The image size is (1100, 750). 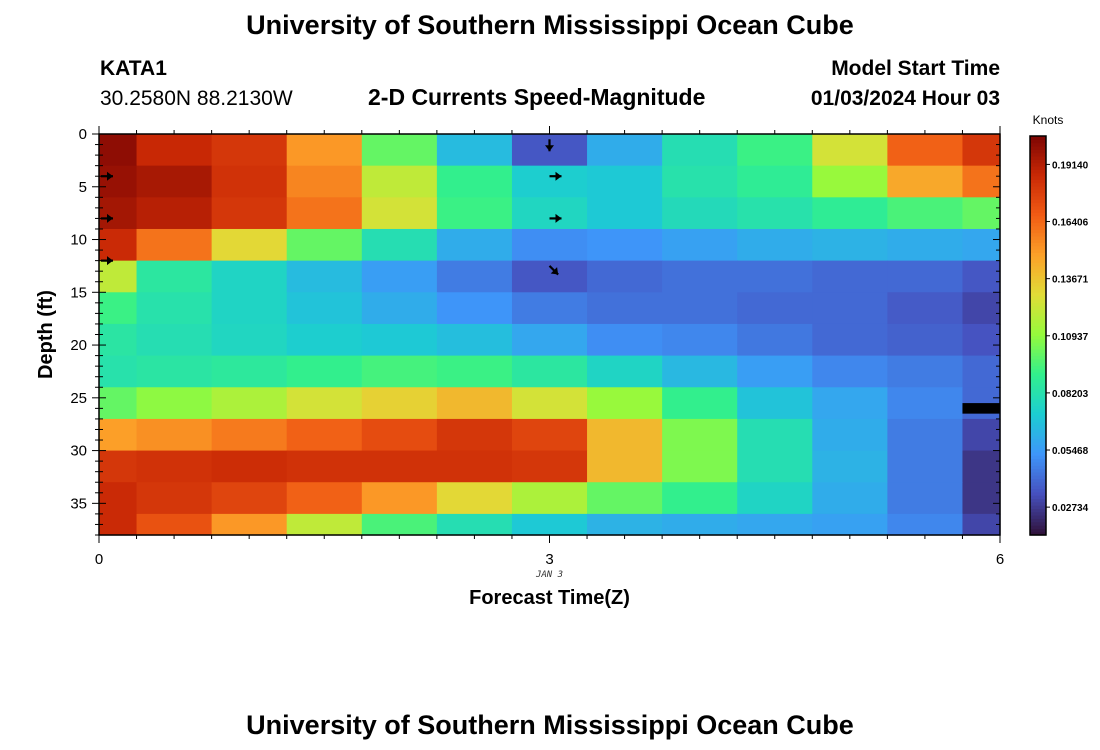 What do you see at coordinates (78, 503) in the screenshot?
I see `y-tick-label: 35` at bounding box center [78, 503].